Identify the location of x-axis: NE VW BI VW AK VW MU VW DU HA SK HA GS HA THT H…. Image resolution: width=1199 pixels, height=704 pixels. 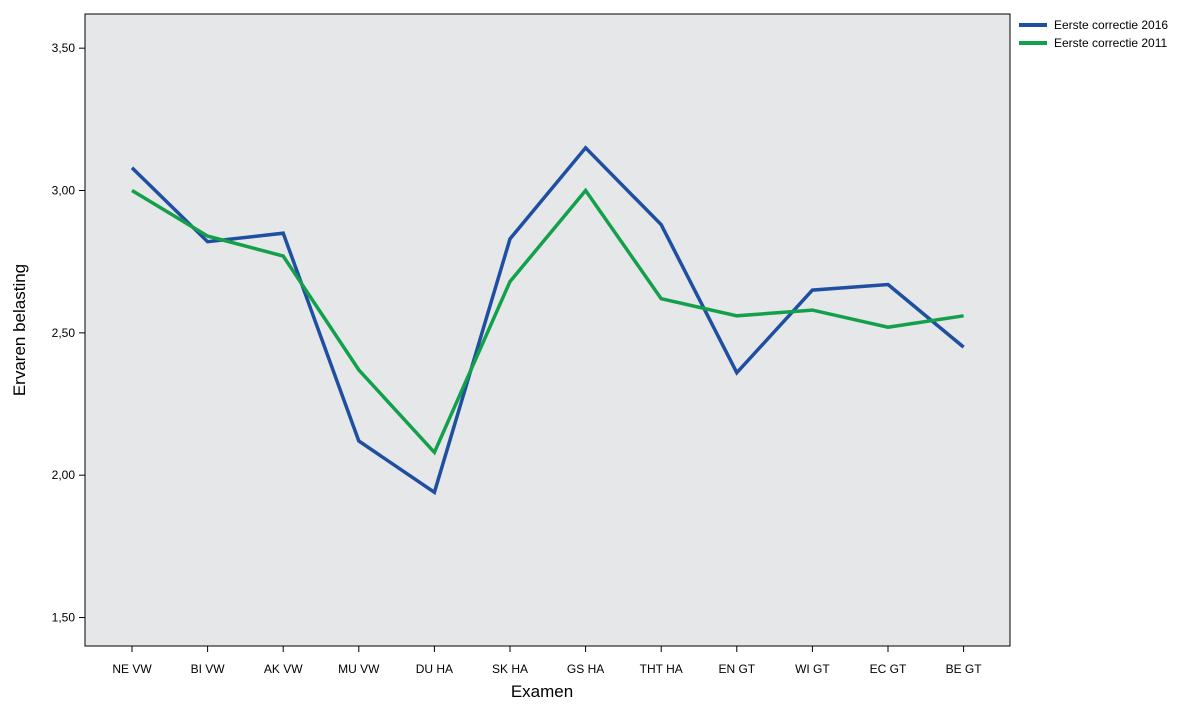
(547, 661).